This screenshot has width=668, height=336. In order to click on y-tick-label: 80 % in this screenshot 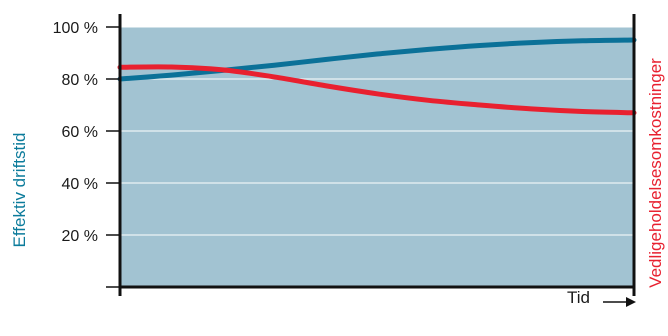, I will do `click(80, 80)`.